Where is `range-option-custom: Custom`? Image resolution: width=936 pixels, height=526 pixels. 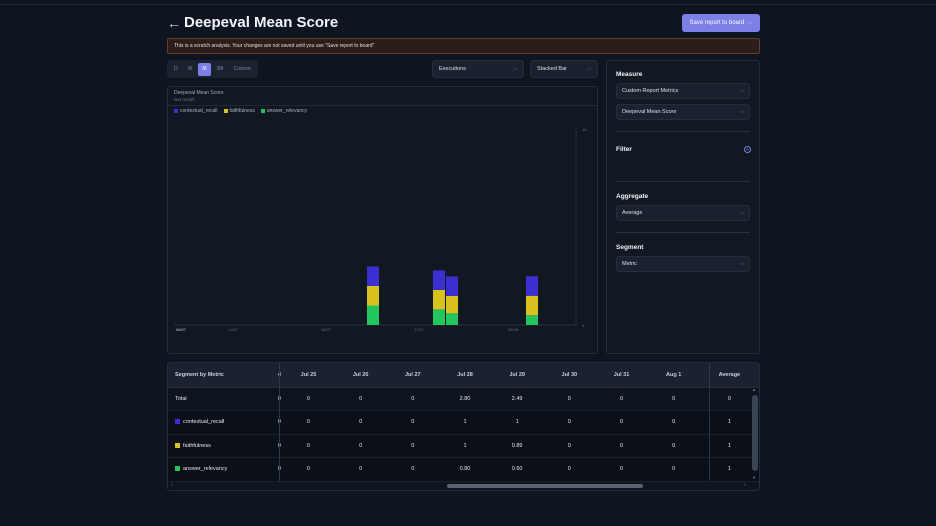 range-option-custom: Custom is located at coordinates (242, 69).